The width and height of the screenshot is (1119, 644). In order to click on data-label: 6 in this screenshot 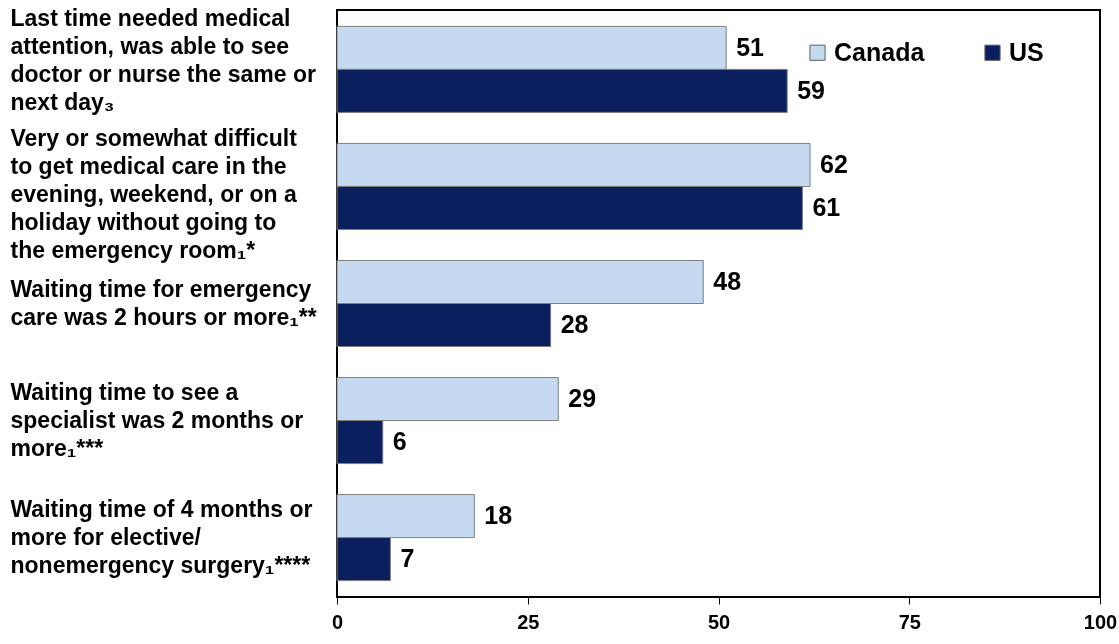, I will do `click(399, 441)`.